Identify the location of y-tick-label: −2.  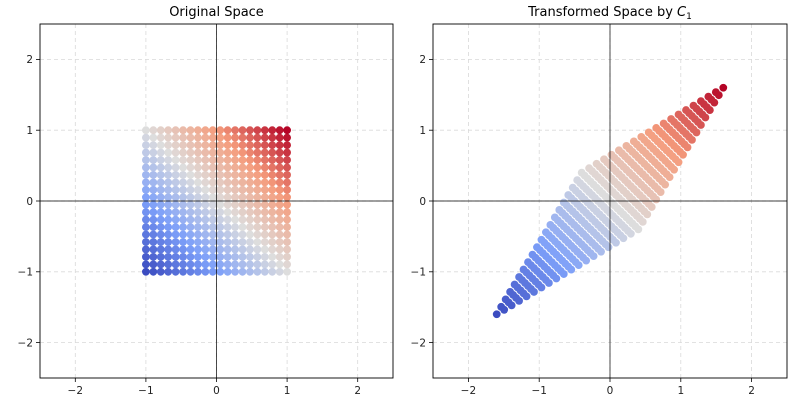
(418, 343).